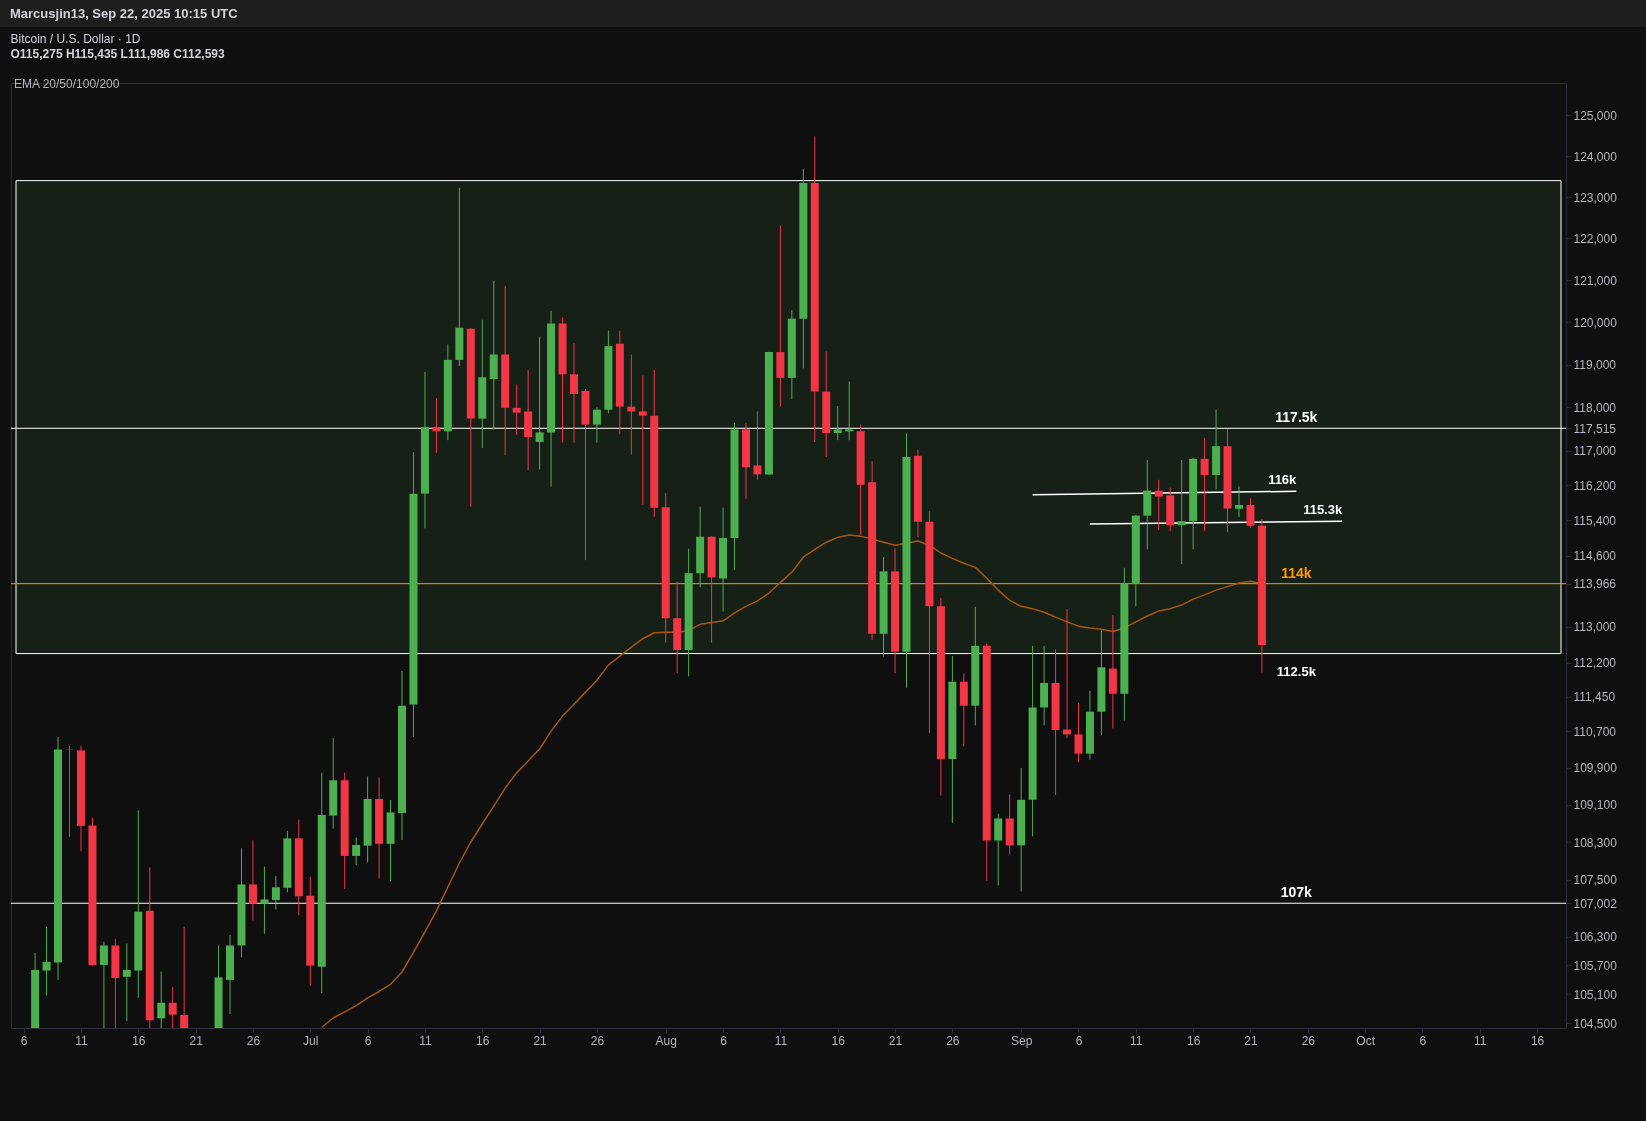 This screenshot has height=1121, width=1646. I want to click on y-tick-label: 119,000, so click(1595, 365).